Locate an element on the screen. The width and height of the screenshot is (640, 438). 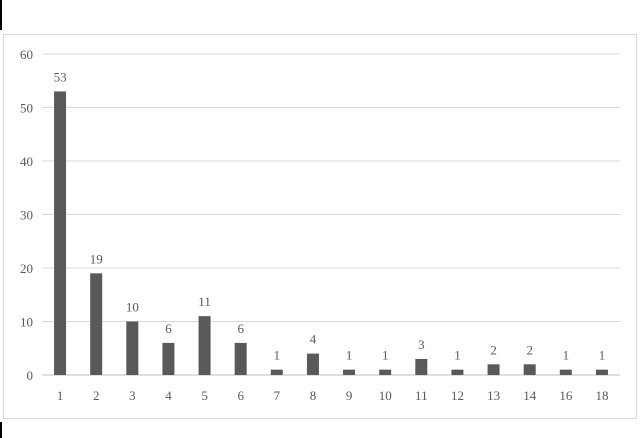
x-tick-label: 6 is located at coordinates (240, 395).